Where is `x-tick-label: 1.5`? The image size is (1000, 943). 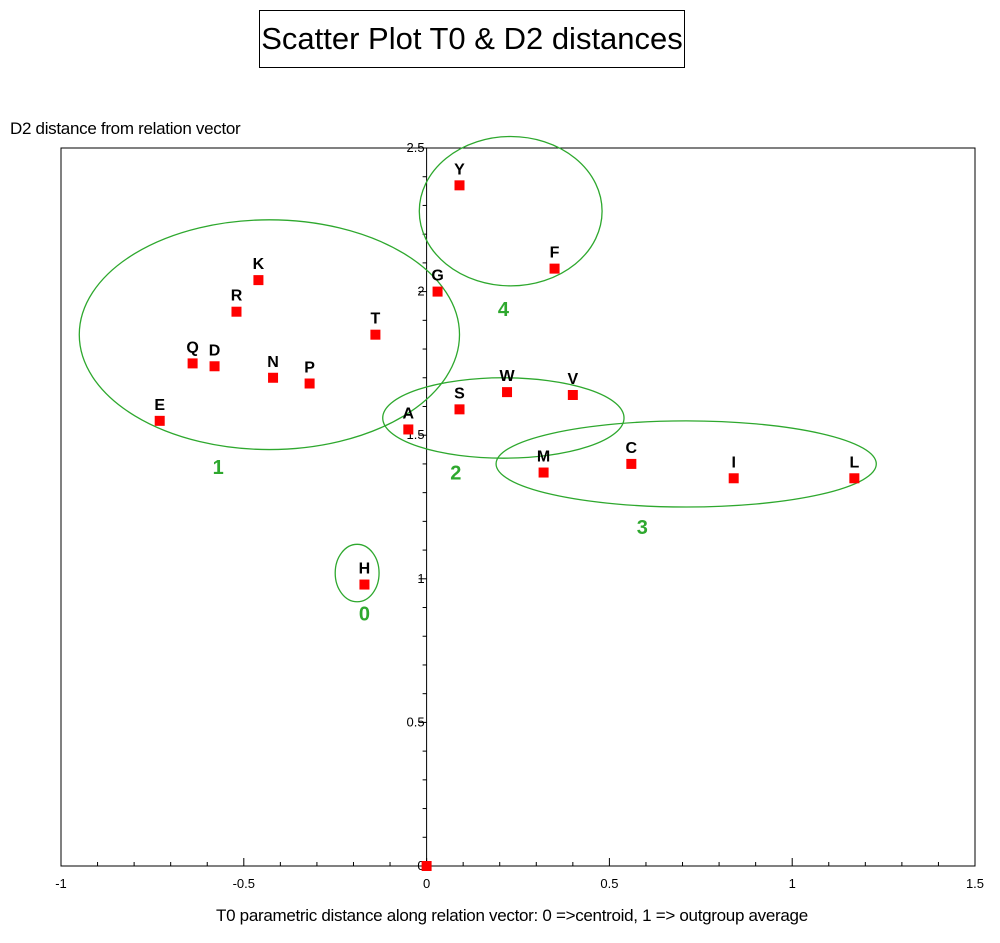
x-tick-label: 1.5 is located at coordinates (975, 883).